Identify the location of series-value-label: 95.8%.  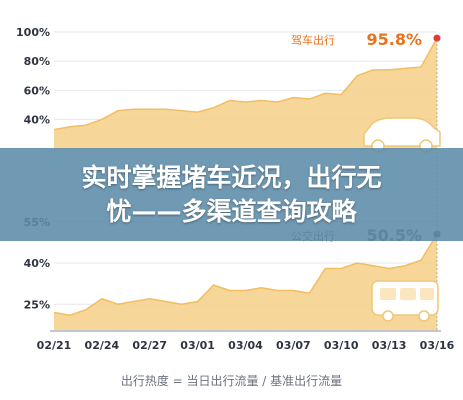
(394, 39).